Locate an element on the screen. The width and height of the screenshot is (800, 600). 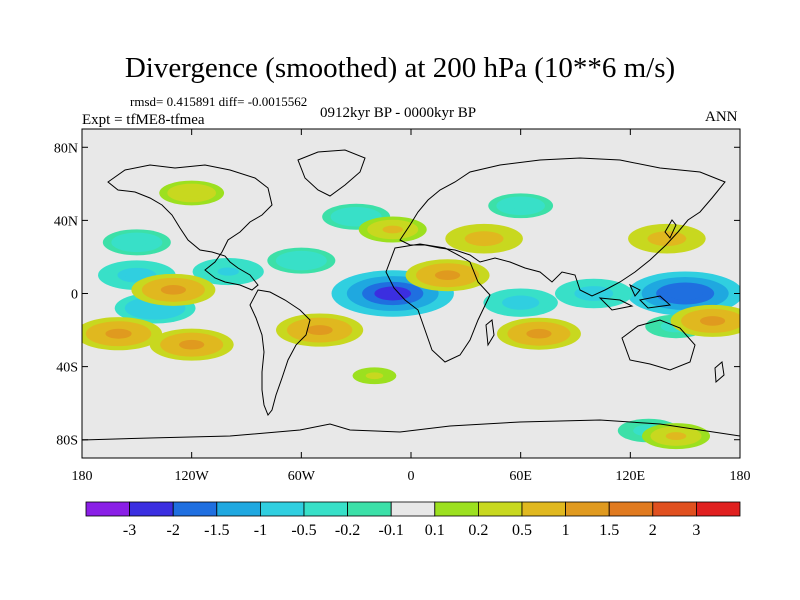
colorbar-label: -0.1 is located at coordinates (391, 530).